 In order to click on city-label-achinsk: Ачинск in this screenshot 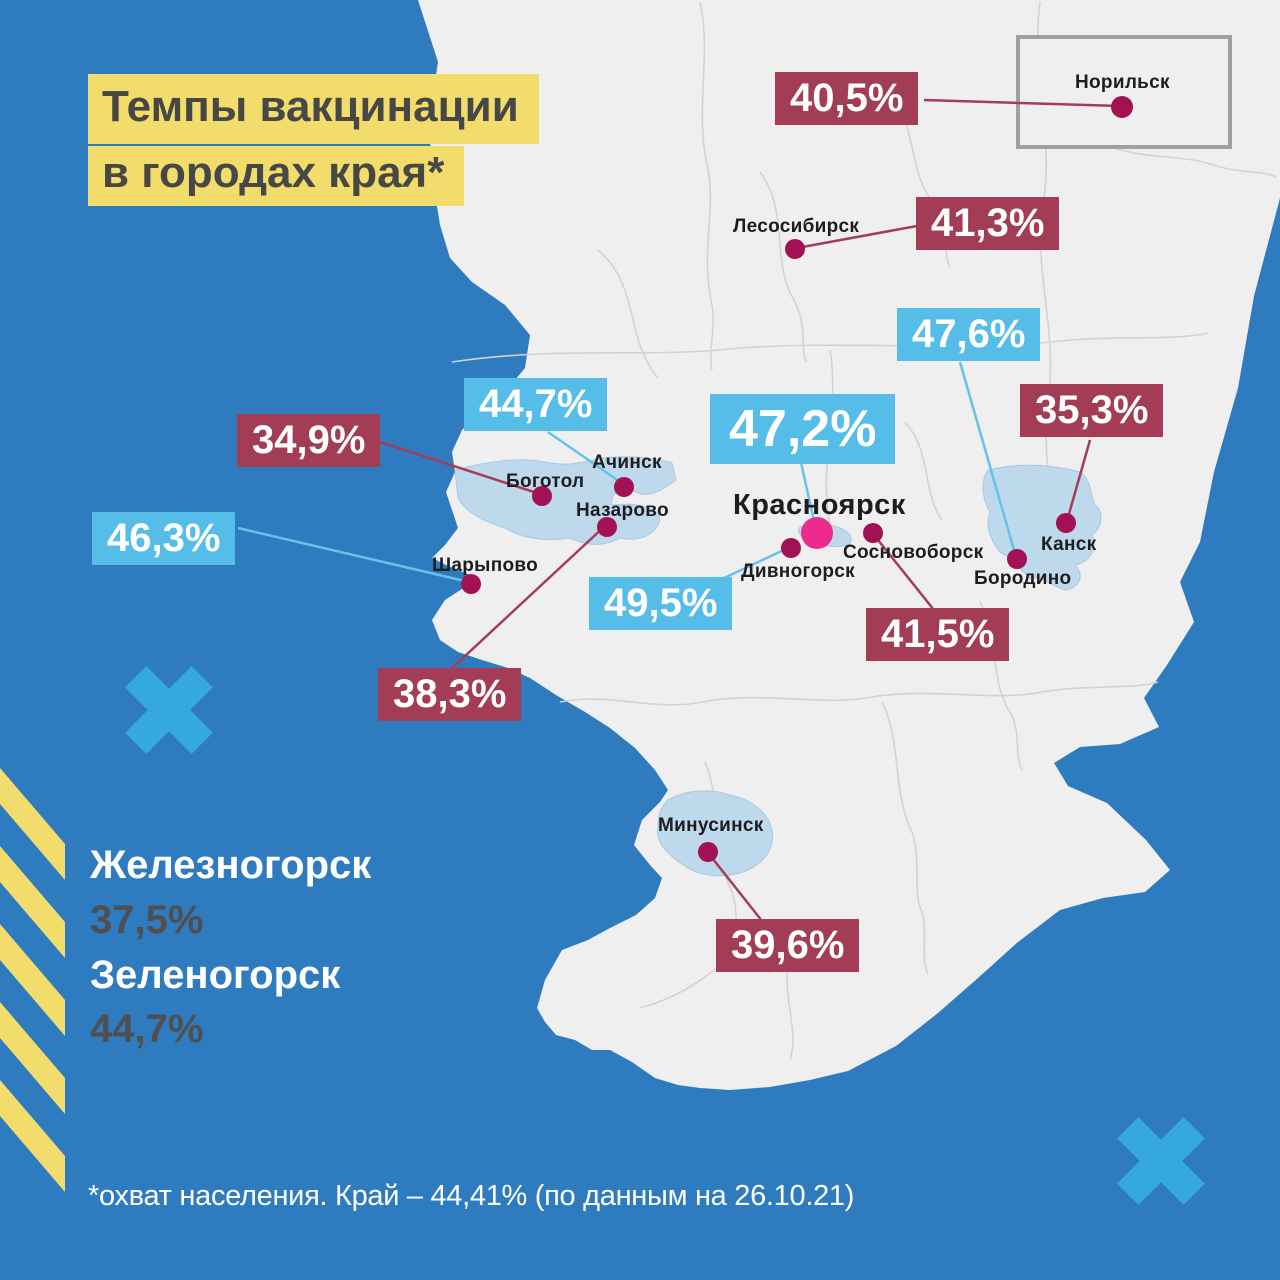, I will do `click(627, 462)`.